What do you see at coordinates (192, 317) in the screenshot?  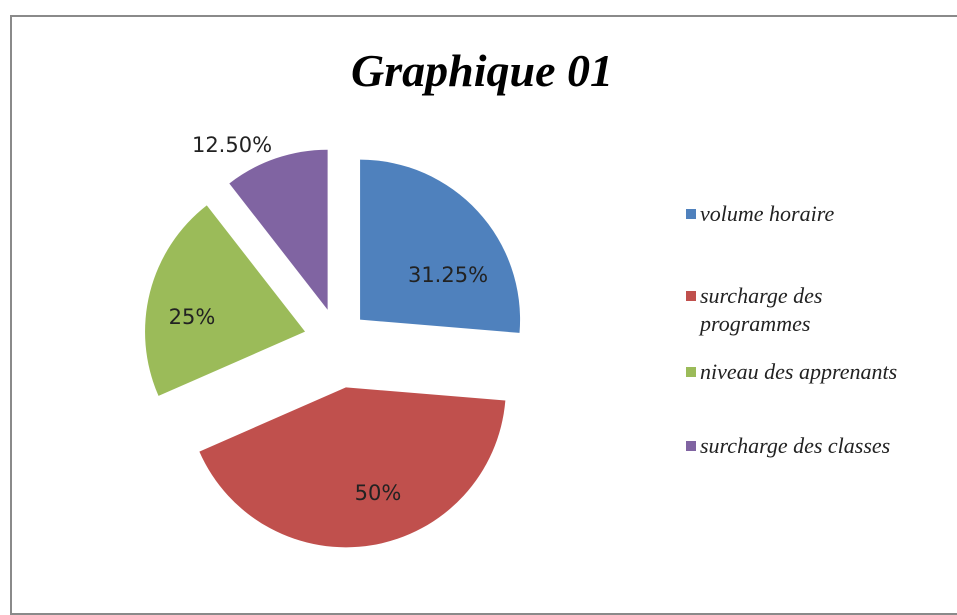 I see `data-label: 25%` at bounding box center [192, 317].